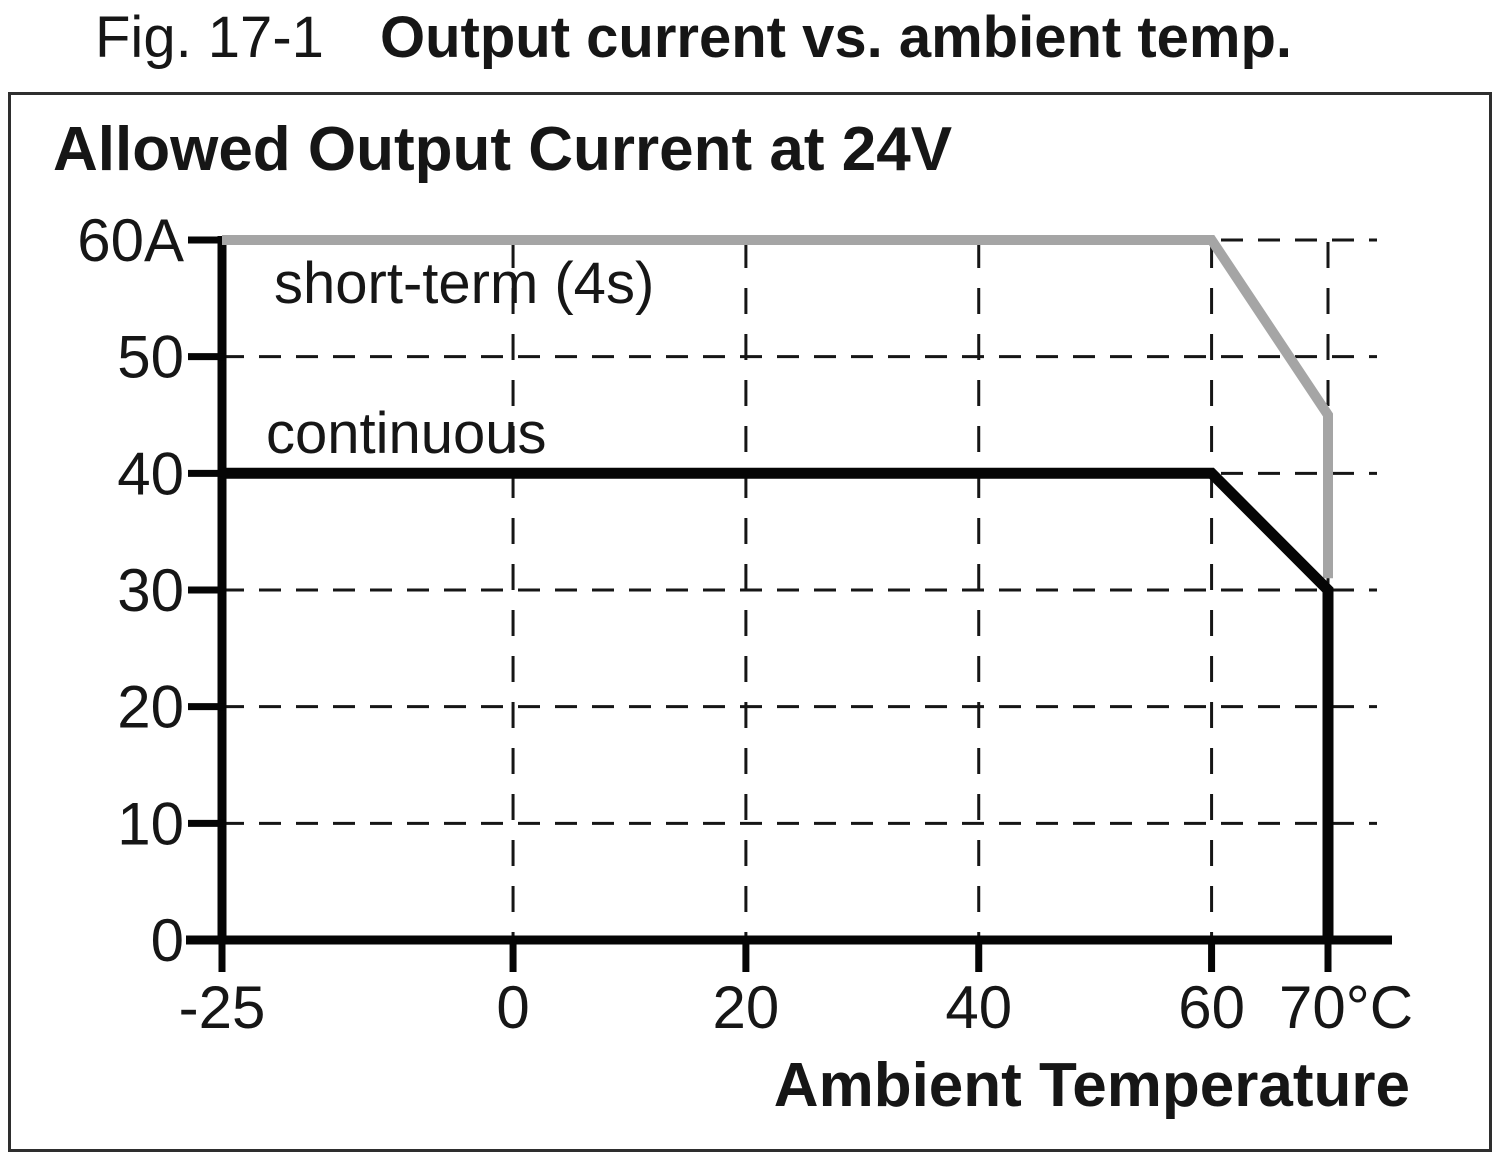 Image resolution: width=1500 pixels, height=1163 pixels. What do you see at coordinates (978, 1007) in the screenshot?
I see `x-tick-label: 40` at bounding box center [978, 1007].